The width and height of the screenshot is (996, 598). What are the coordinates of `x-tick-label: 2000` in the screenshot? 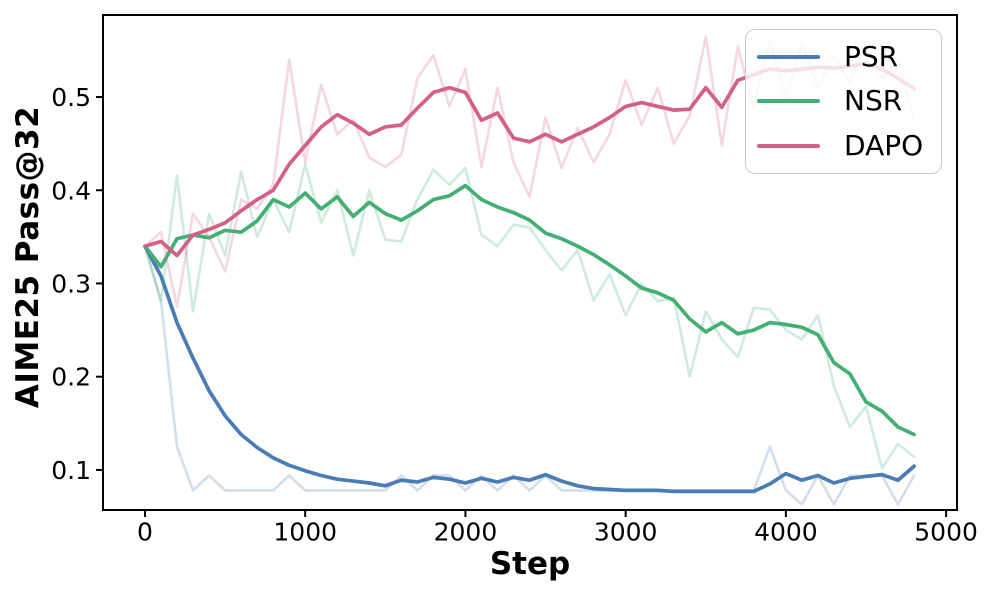 It's located at (466, 531).